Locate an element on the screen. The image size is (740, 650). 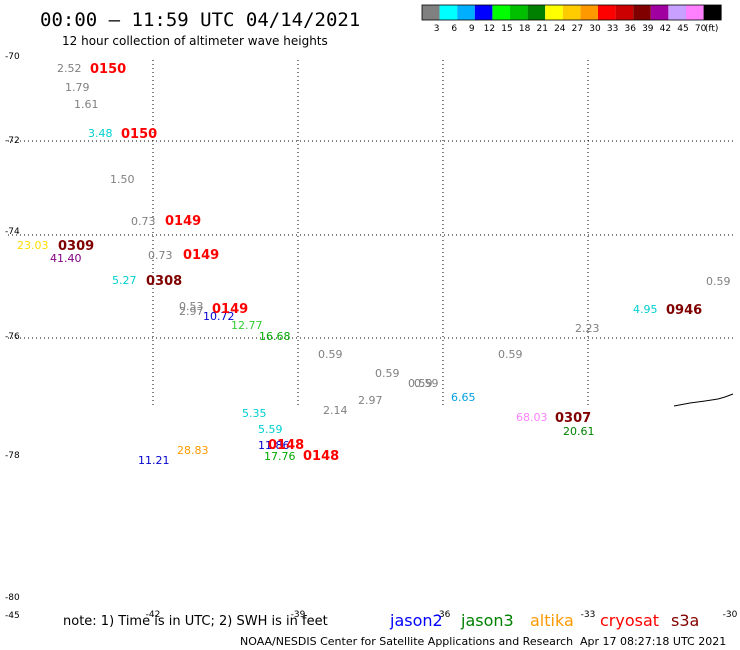
wave-height-label: 11.86 is located at coordinates (274, 445).